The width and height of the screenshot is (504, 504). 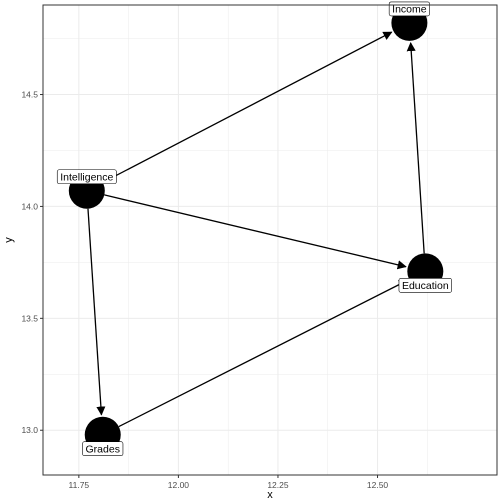 I want to click on node-label-text: Grades, so click(x=103, y=450).